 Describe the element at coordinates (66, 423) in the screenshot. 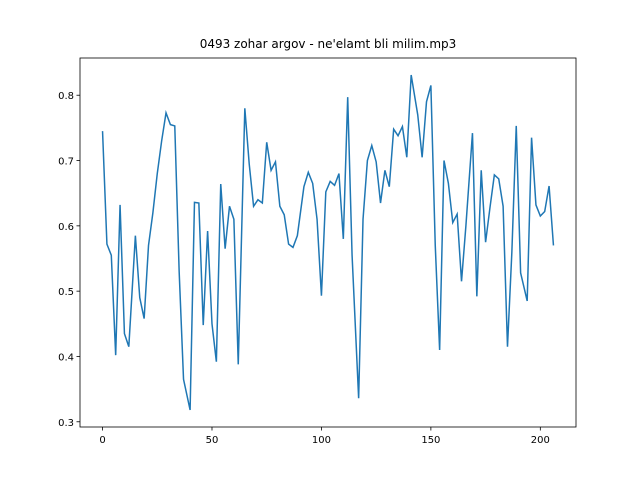

I see `y-tick-label: 0.3` at that location.